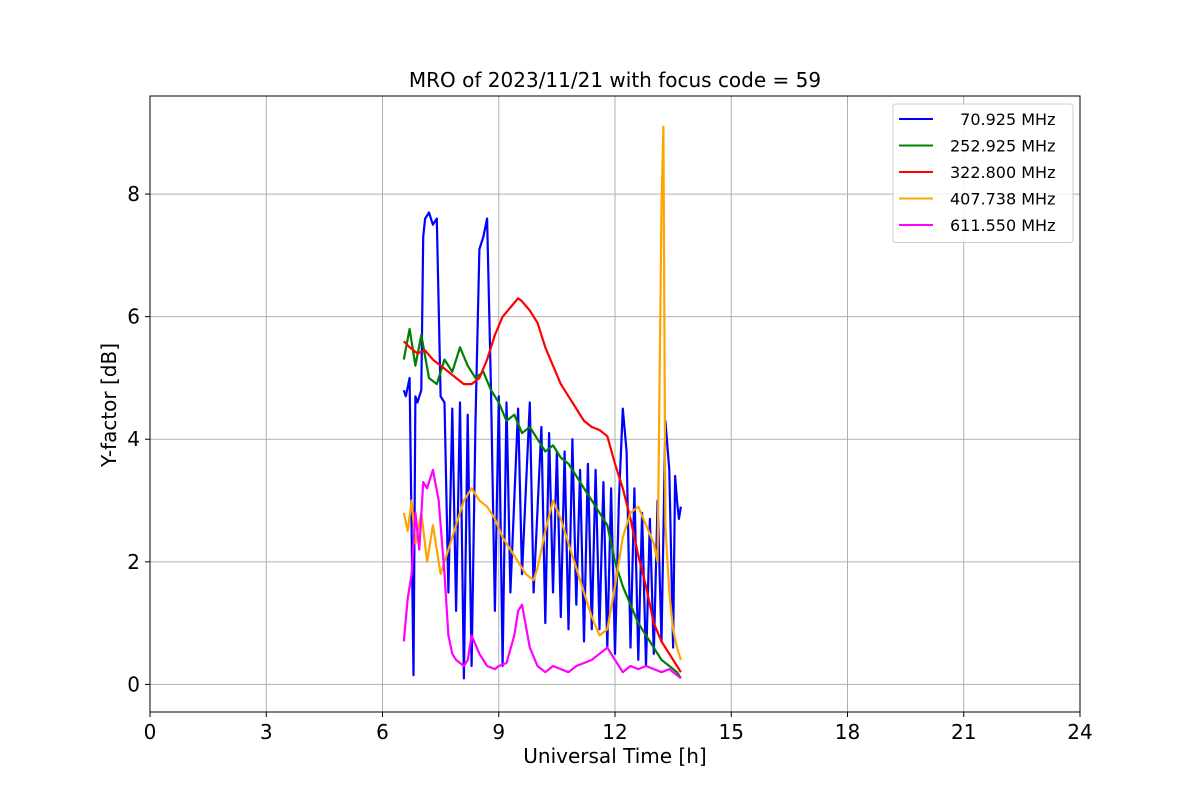 The image size is (1200, 800). Describe the element at coordinates (133, 684) in the screenshot. I see `y-tick-label: 0` at that location.